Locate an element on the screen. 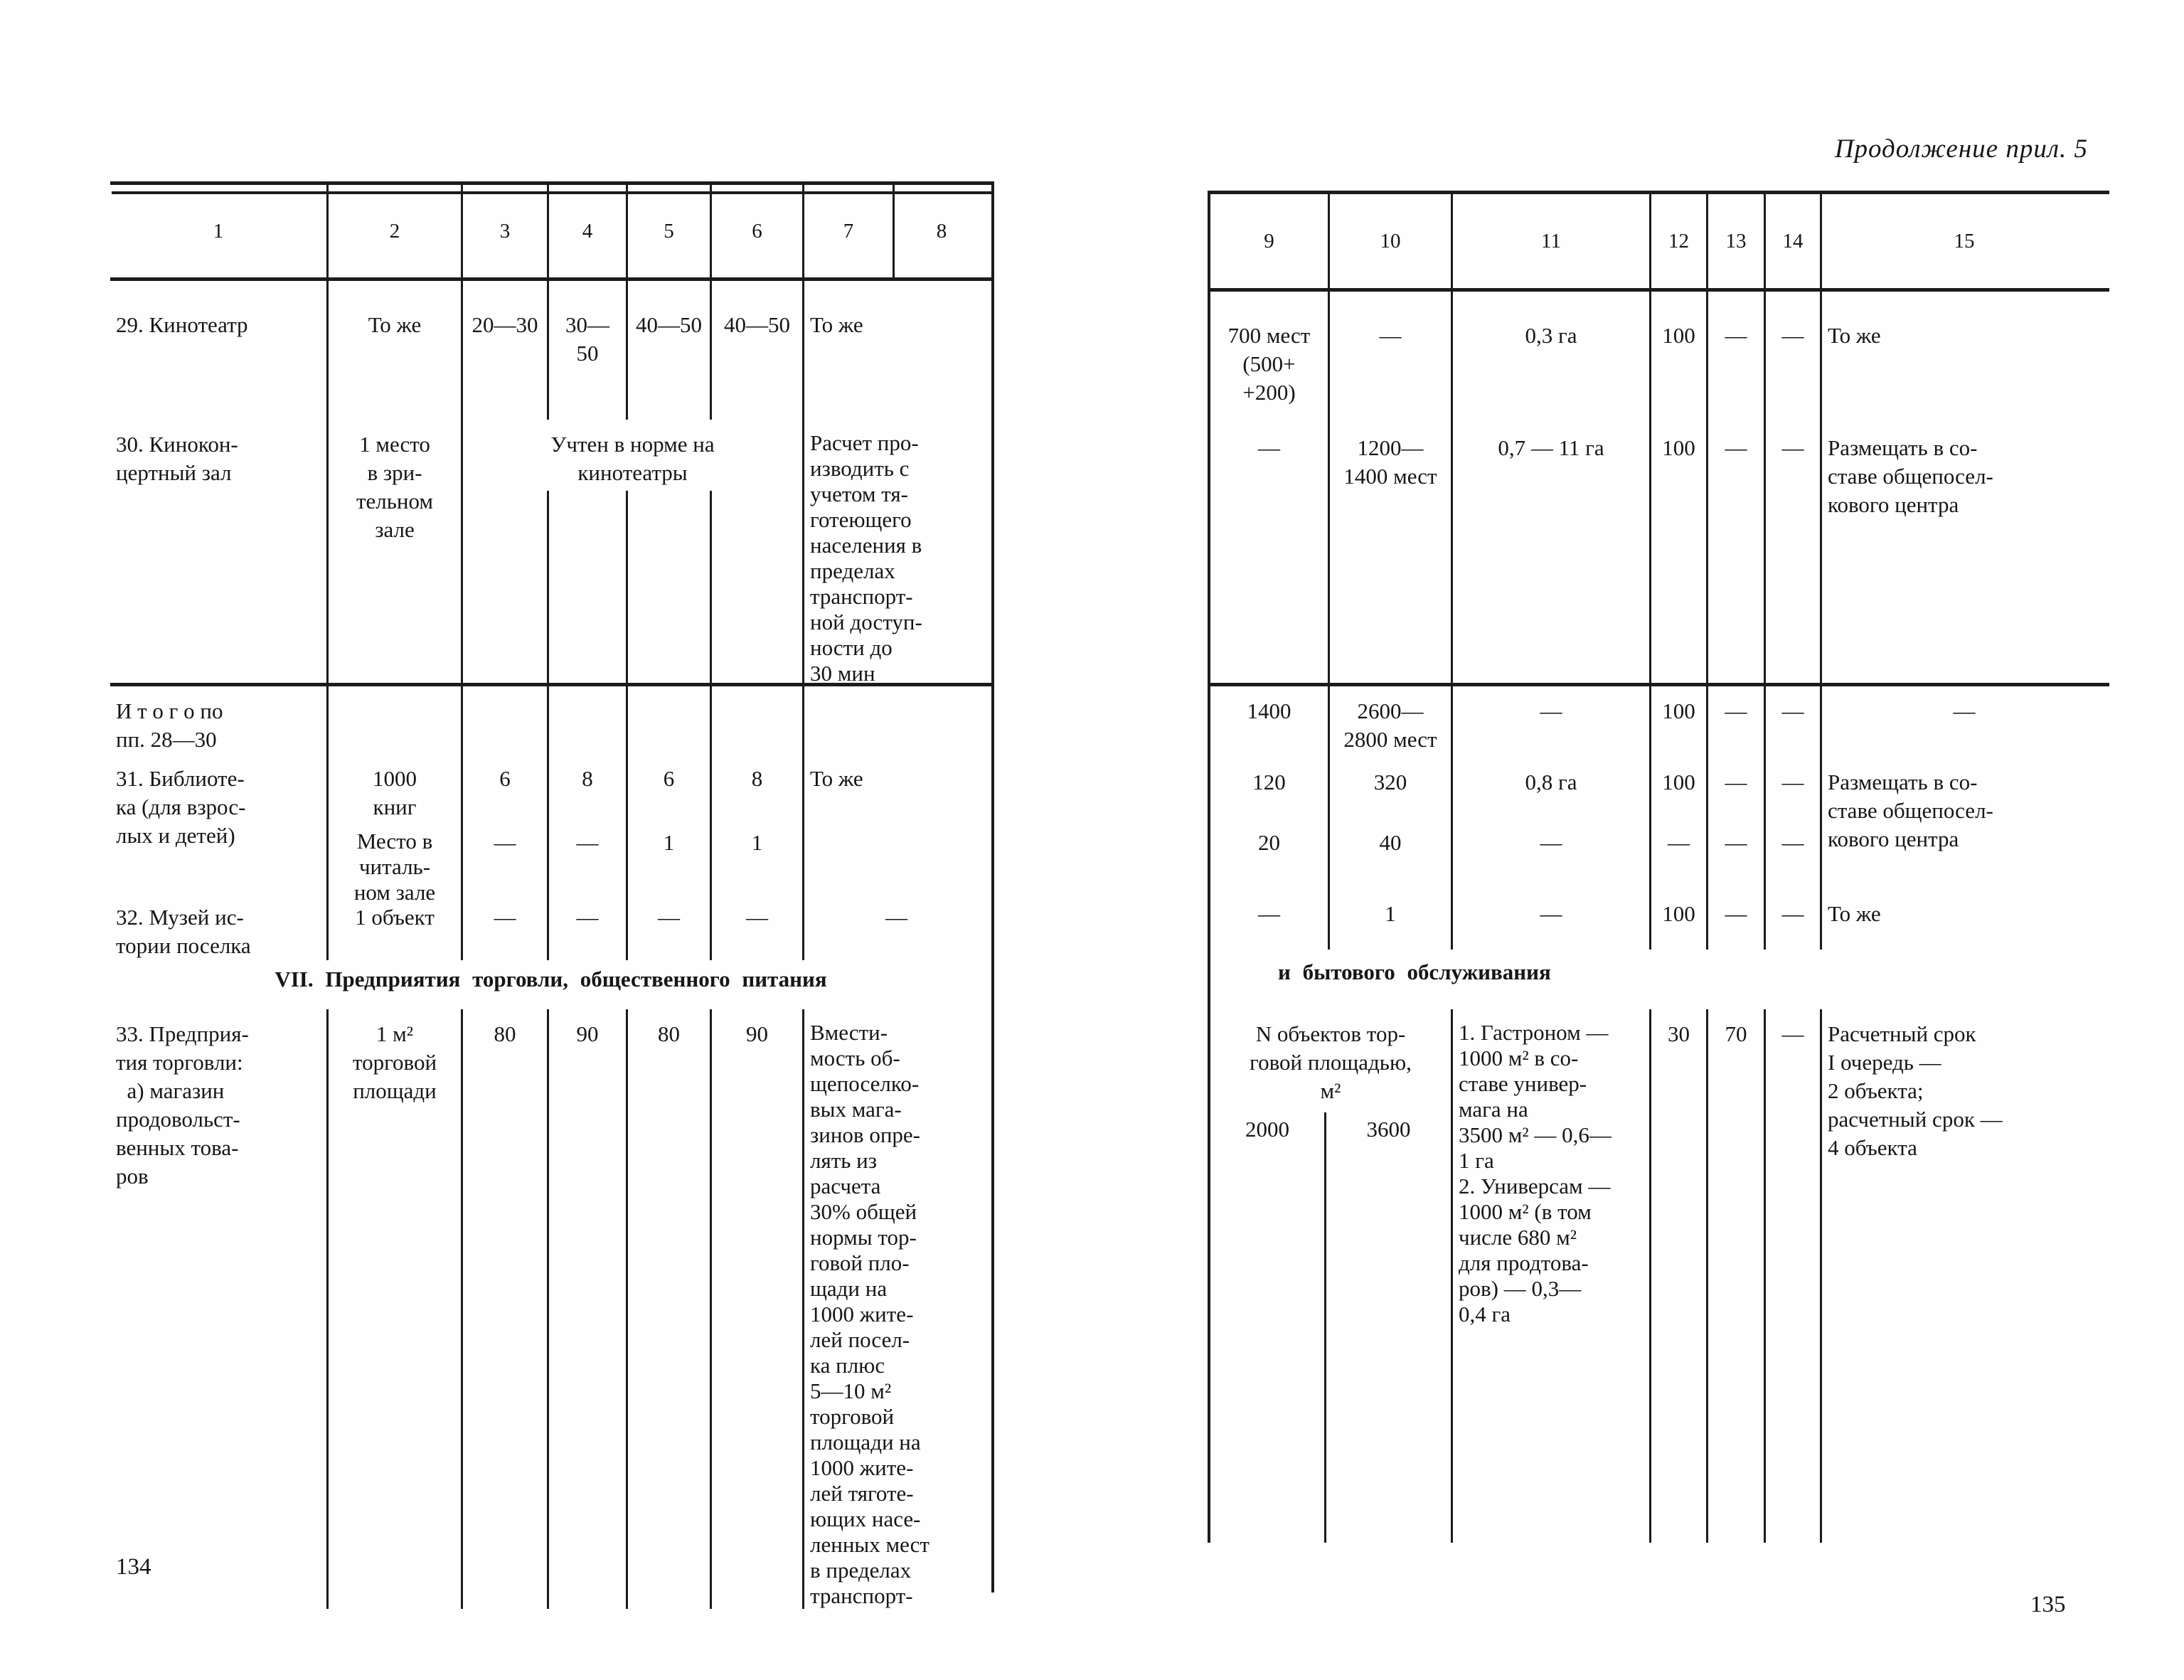  cell-values: 2000 3600 is located at coordinates (1330, 1327).